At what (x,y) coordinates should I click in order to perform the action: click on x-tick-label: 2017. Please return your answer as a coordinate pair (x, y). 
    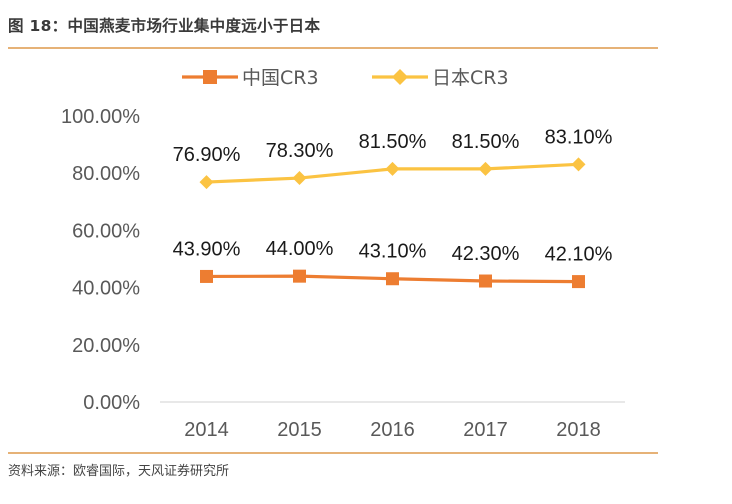
    Looking at the image, I should click on (485, 430).